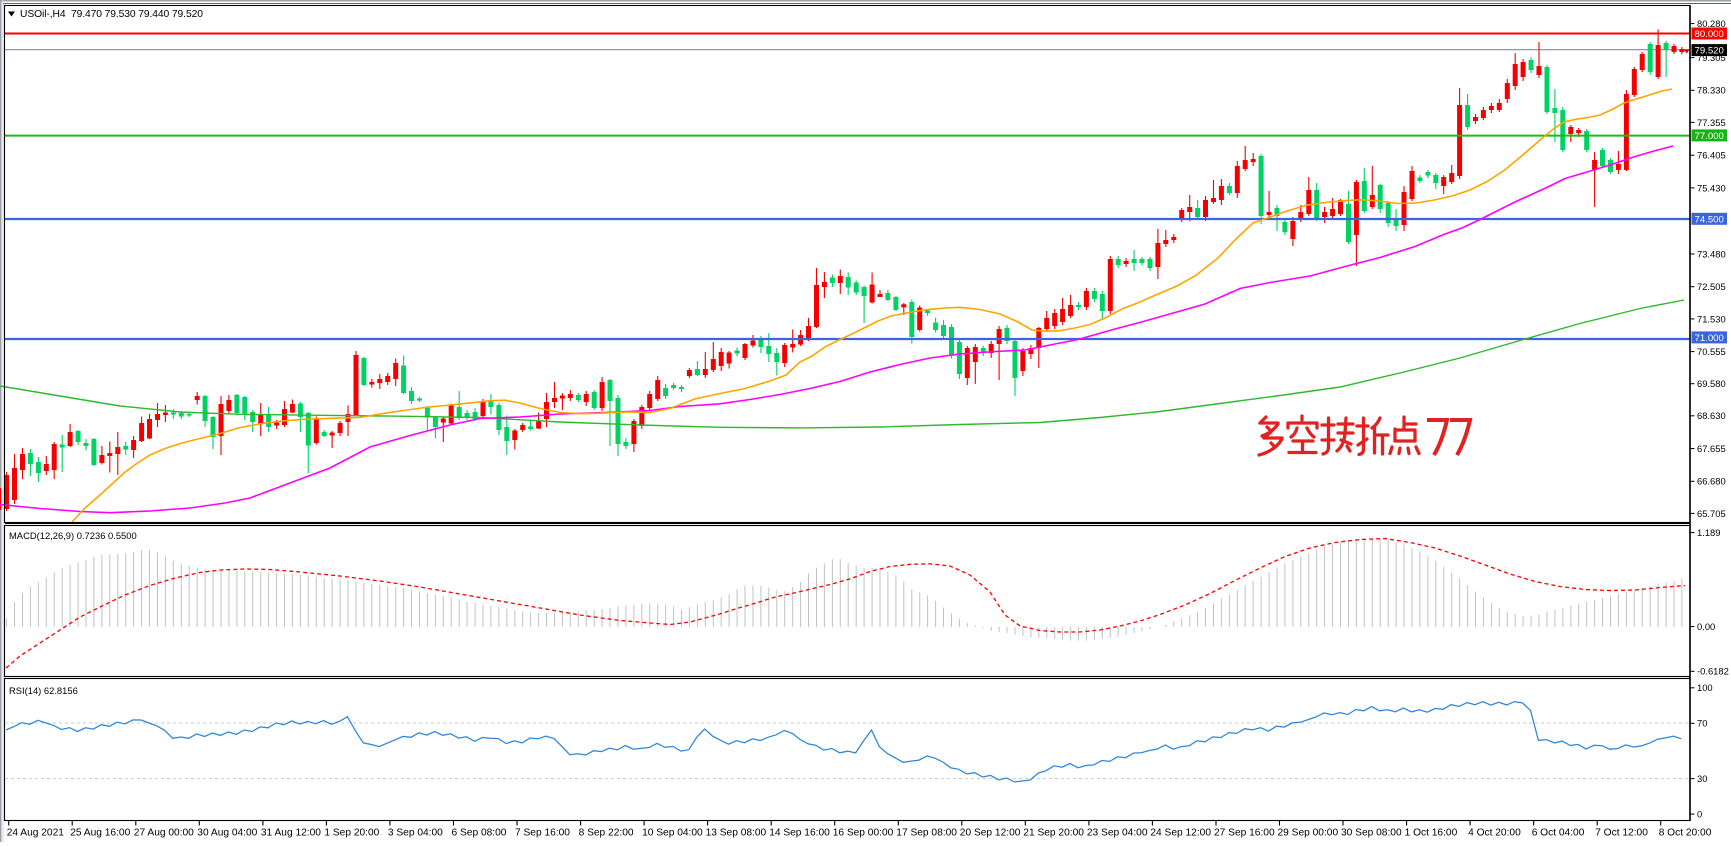  What do you see at coordinates (736, 833) in the screenshot?
I see `svg-text: 13 Sep 08:00` at bounding box center [736, 833].